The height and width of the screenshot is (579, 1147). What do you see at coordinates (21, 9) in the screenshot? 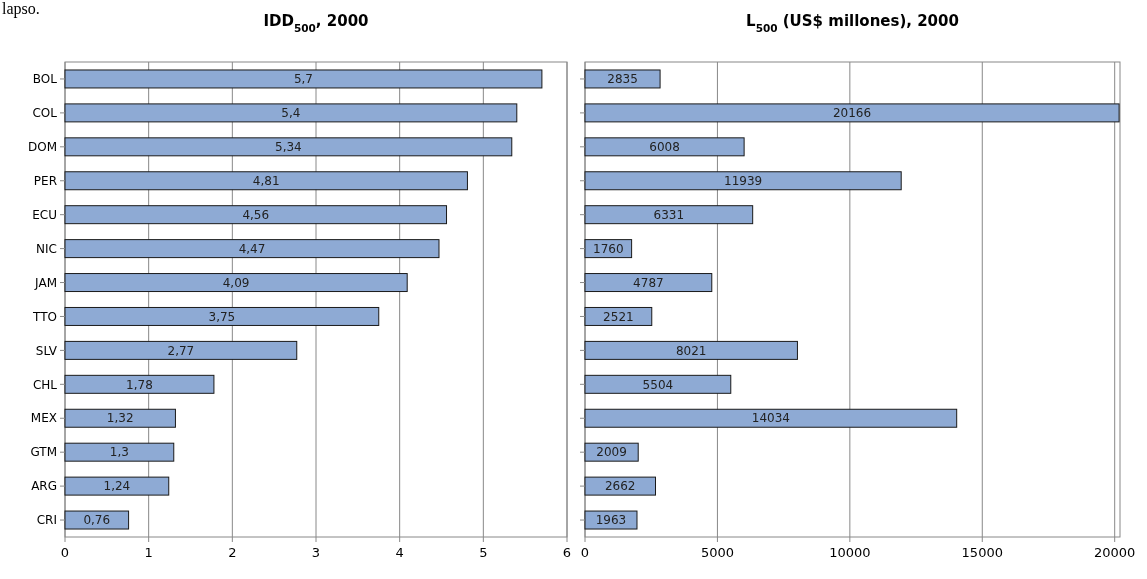
I see `text: lapso.` at bounding box center [21, 9].